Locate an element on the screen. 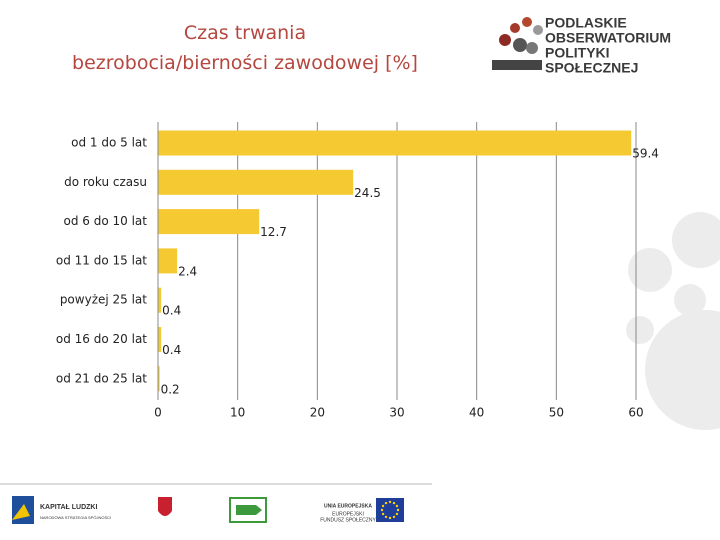 Image resolution: width=720 pixels, height=540 pixels. x-tick-label: 10 is located at coordinates (237, 413).